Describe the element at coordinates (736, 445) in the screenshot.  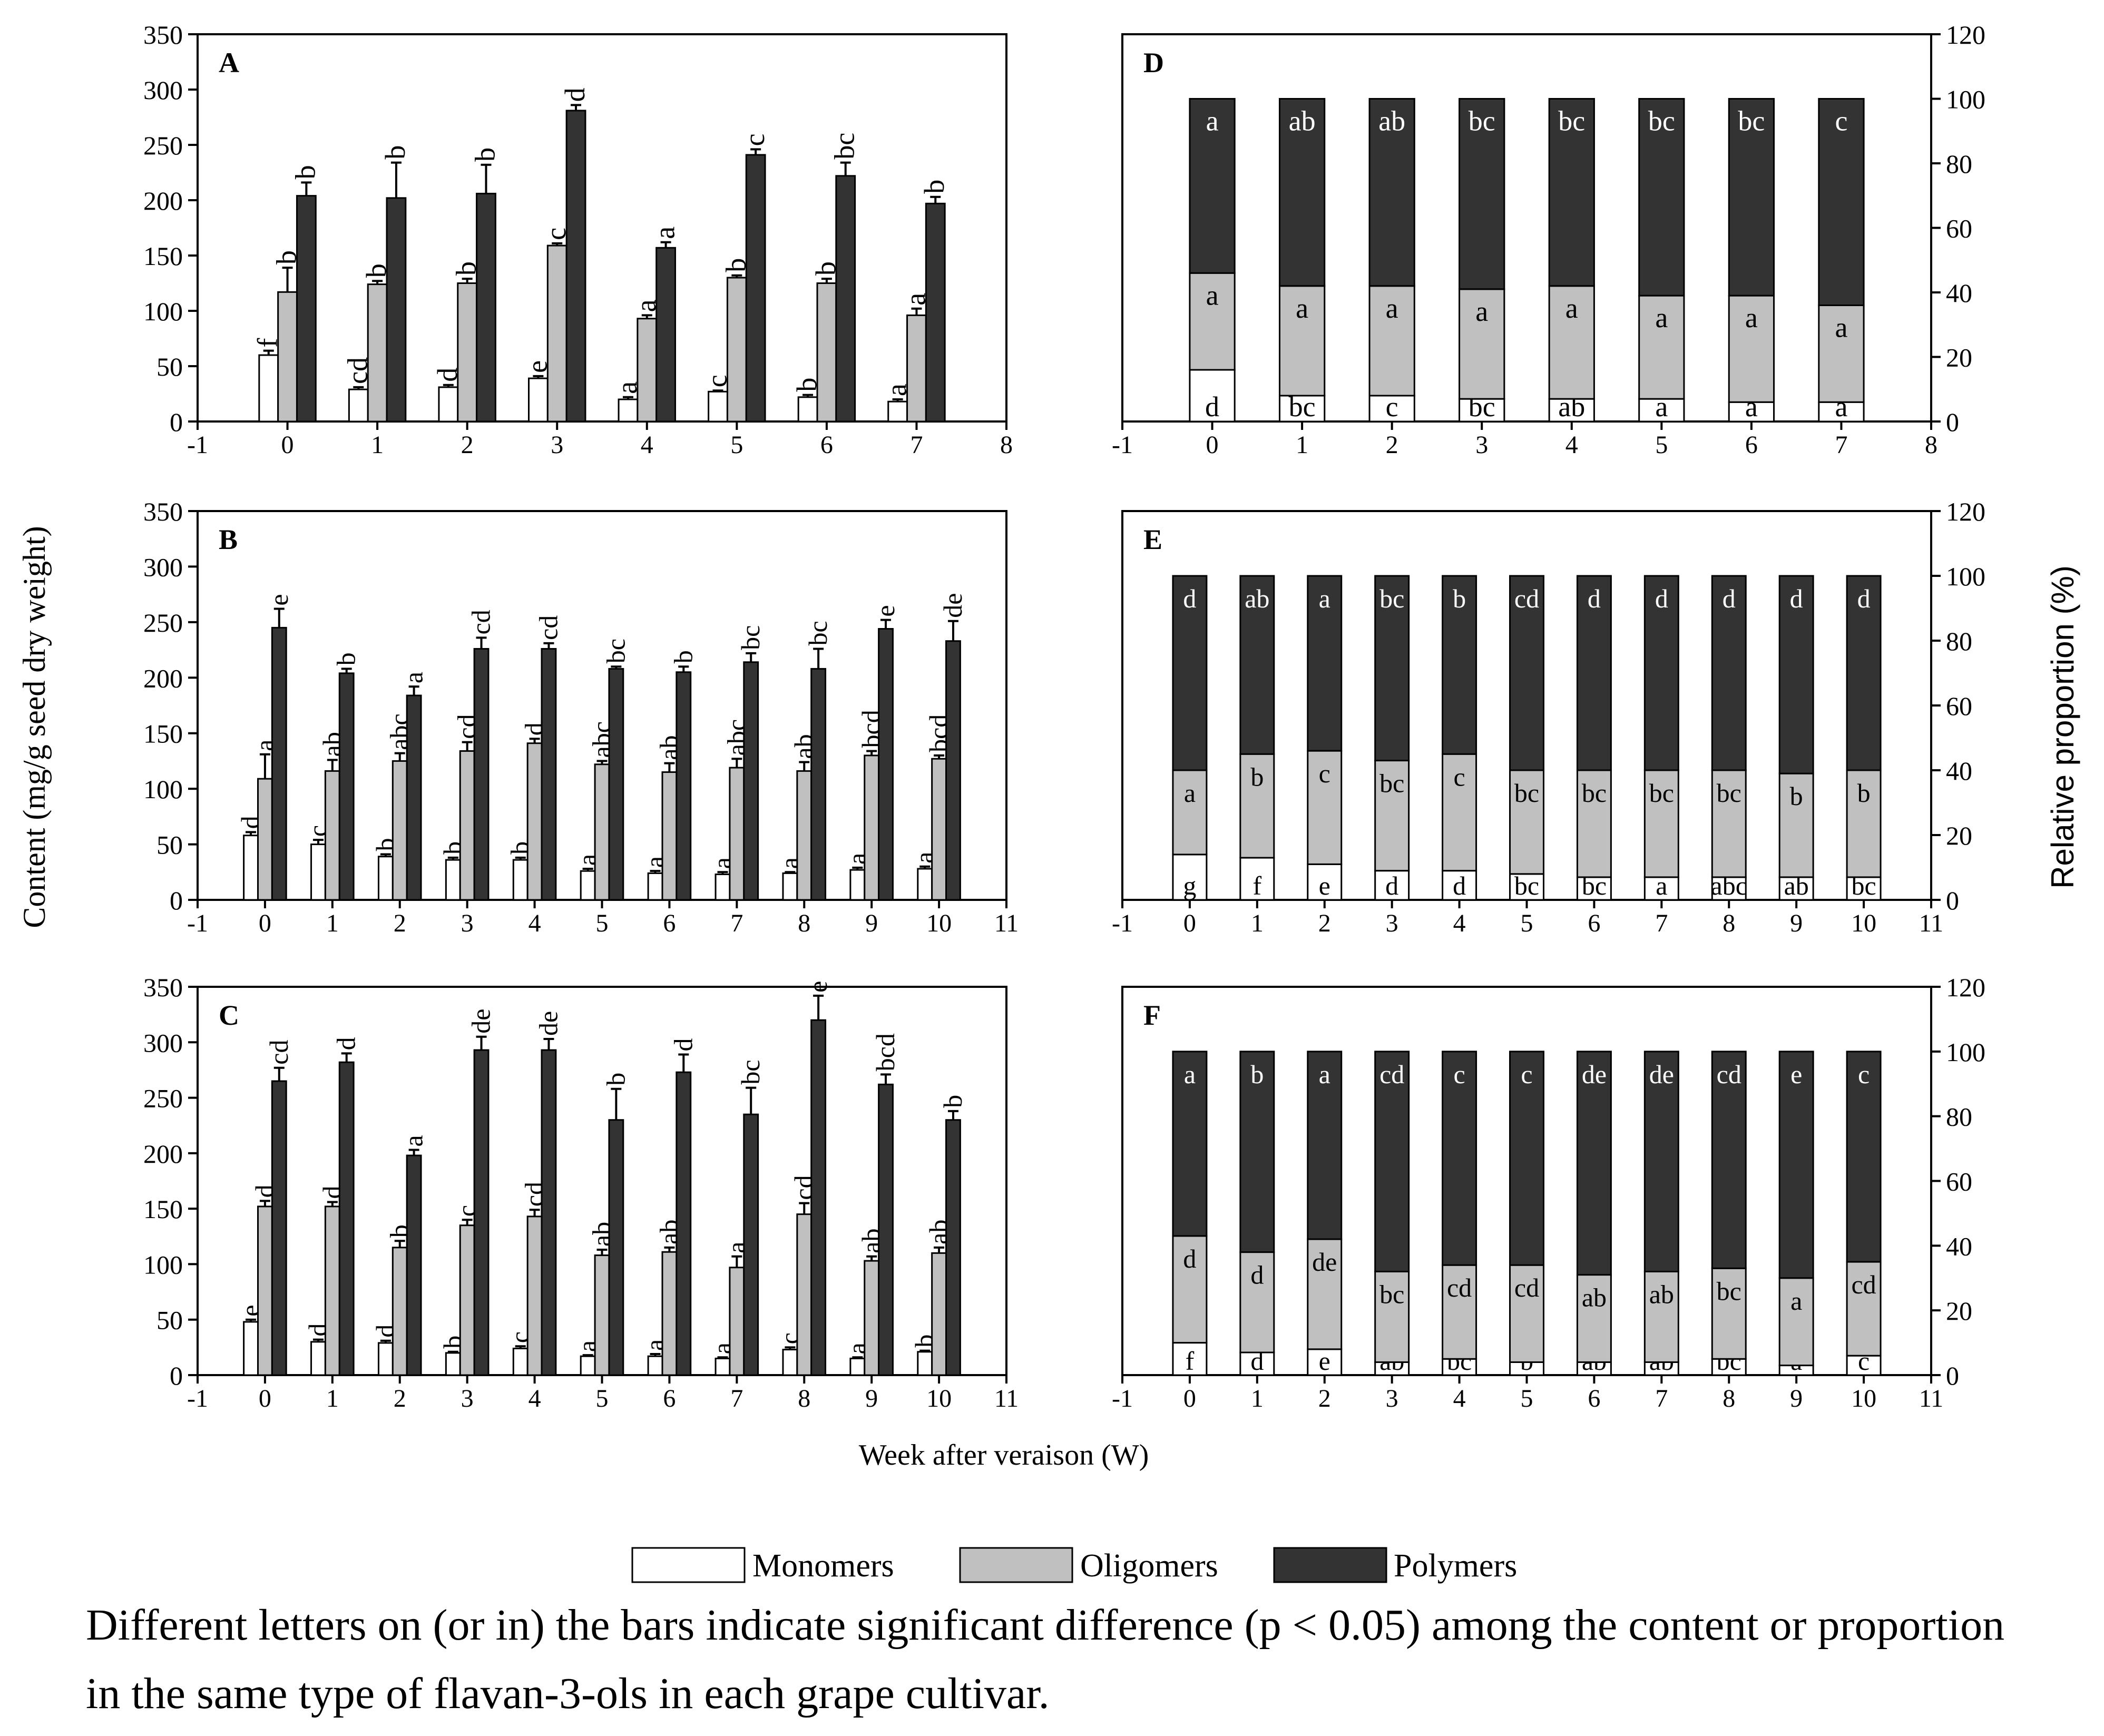
I see `x-tick-label: 5` at that location.